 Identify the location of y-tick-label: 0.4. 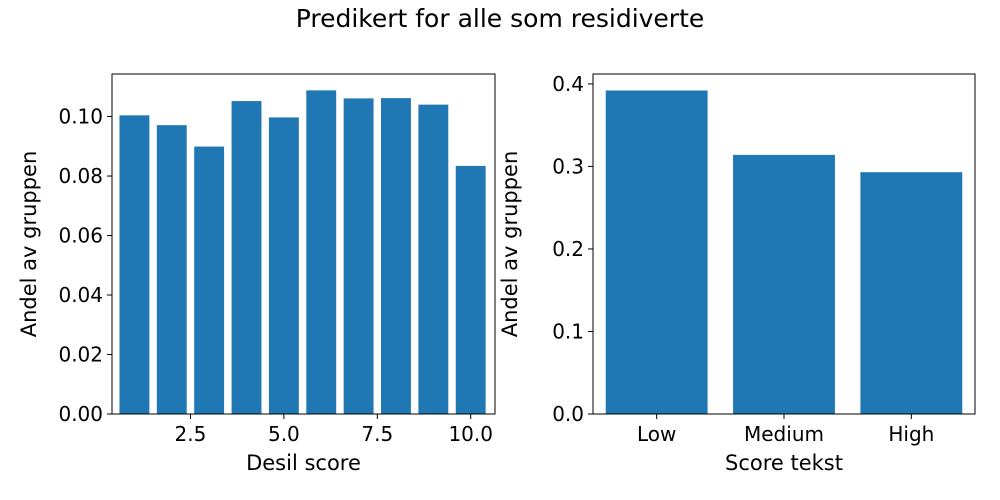
(568, 84).